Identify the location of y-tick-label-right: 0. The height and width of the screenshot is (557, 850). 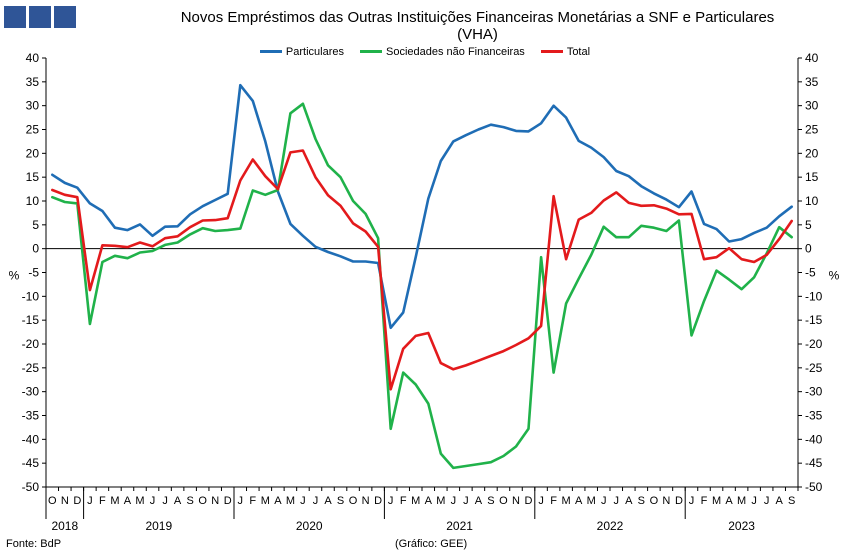
(808, 249).